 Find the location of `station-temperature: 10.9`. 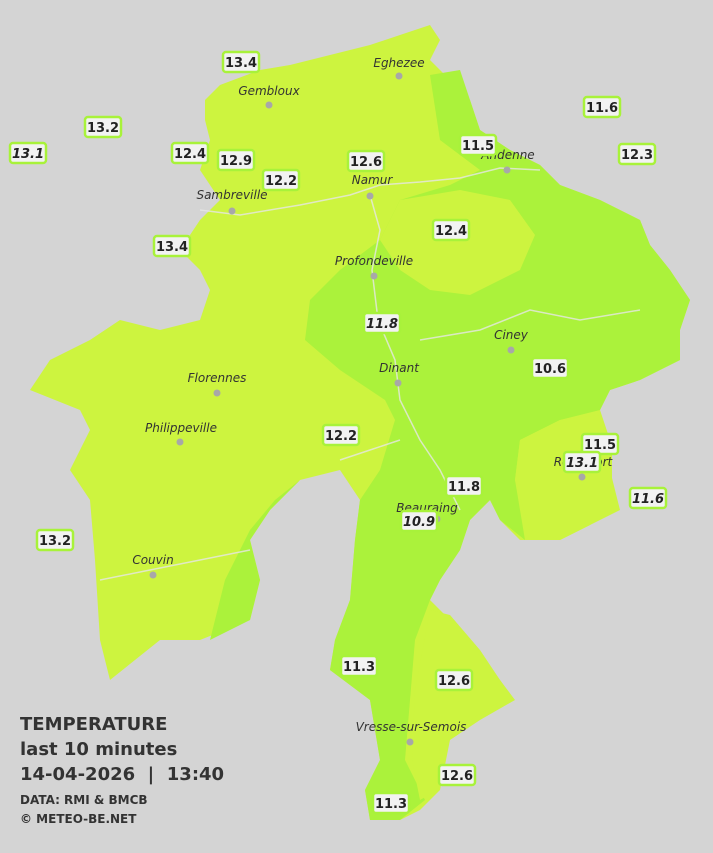

station-temperature: 10.9 is located at coordinates (419, 522).